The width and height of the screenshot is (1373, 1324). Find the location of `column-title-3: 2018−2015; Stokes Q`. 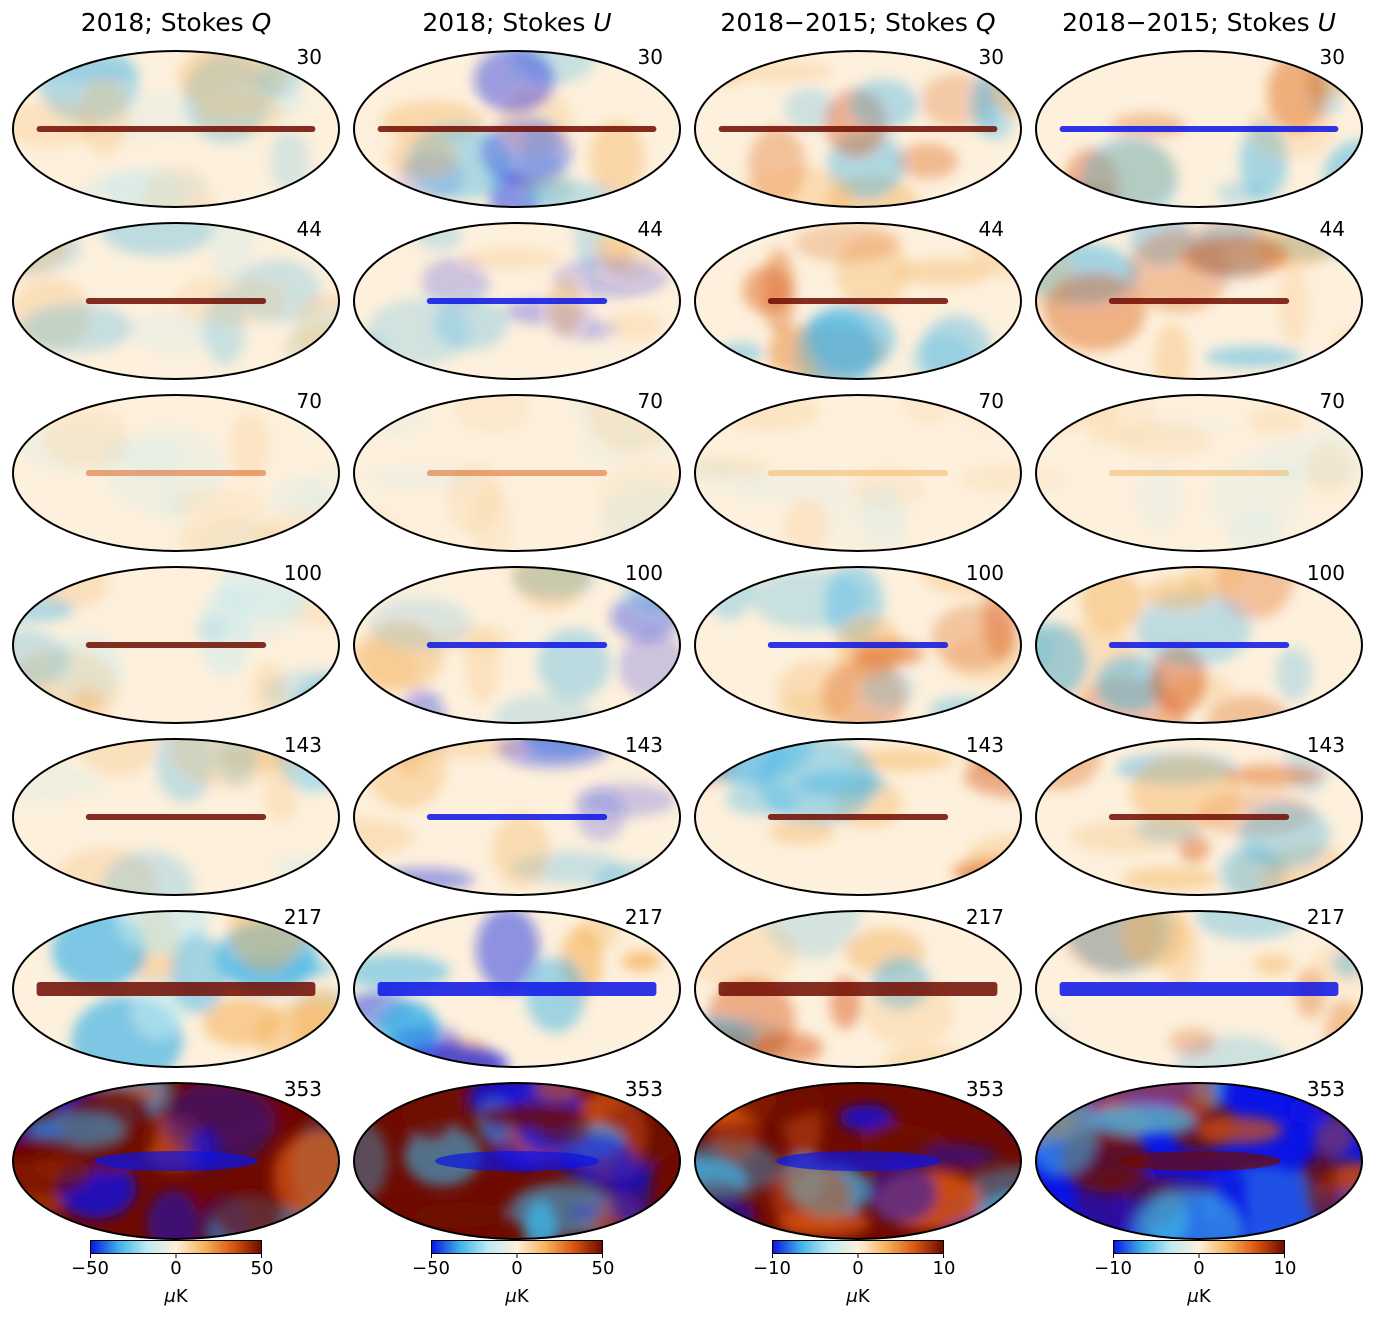

column-title-3: 2018−2015; Stokes Q is located at coordinates (858, 22).